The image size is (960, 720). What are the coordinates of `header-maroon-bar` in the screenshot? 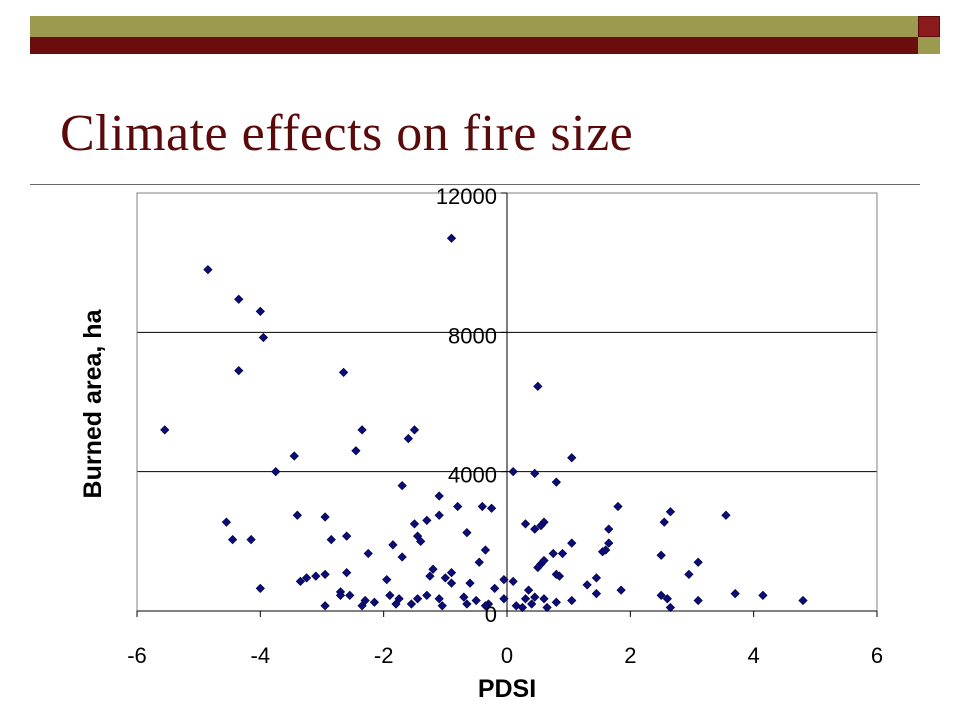 It's located at (474, 45).